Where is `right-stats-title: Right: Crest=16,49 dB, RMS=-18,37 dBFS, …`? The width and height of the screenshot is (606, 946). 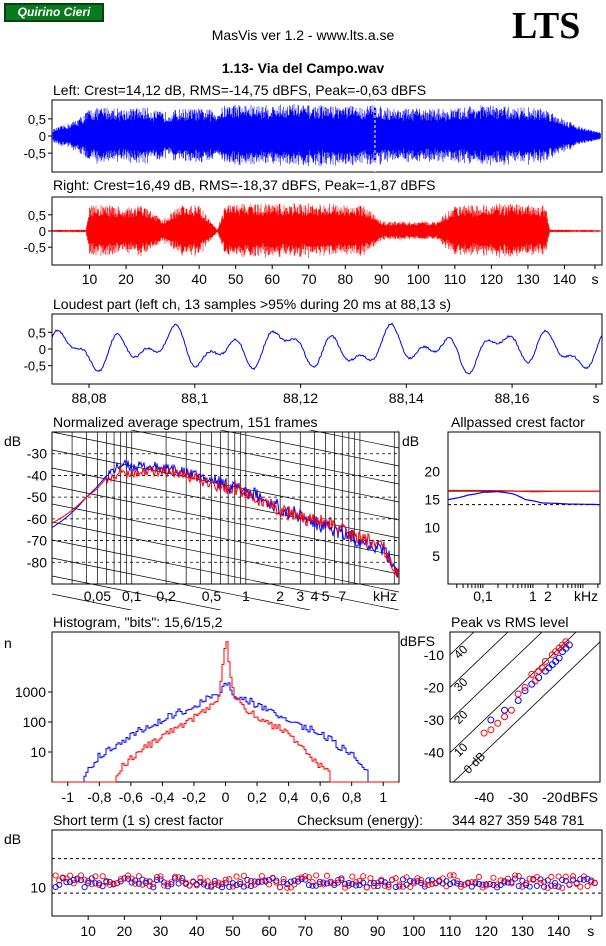 right-stats-title: Right: Crest=16,49 dB, RMS=-18,37 dBFS, … is located at coordinates (244, 185).